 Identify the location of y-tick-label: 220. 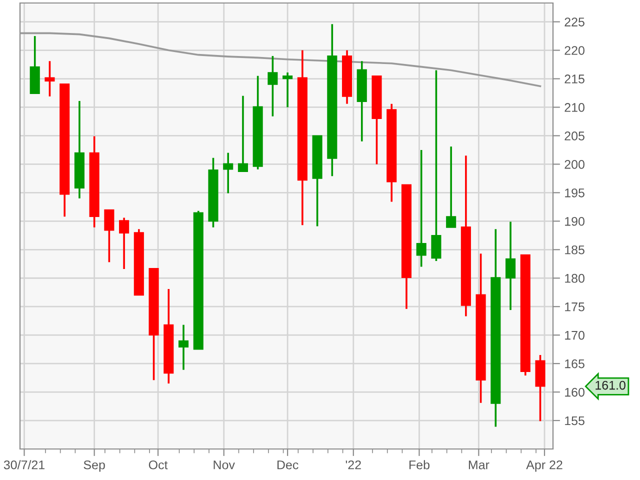
(574, 50).